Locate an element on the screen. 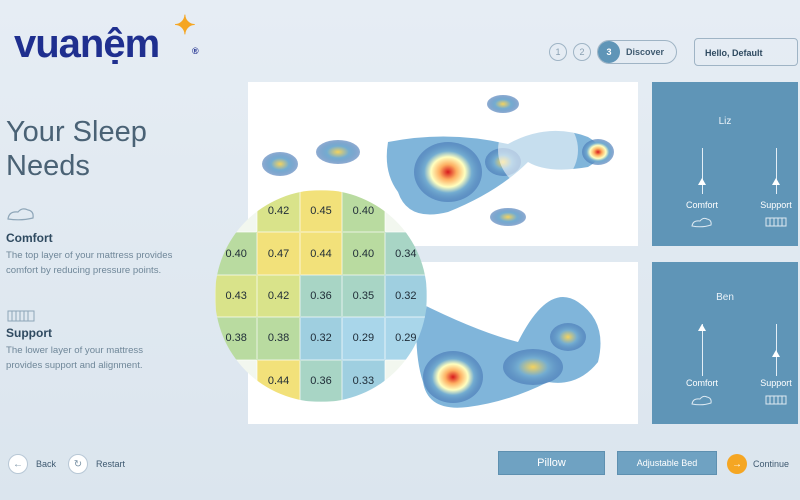  adjustable-bed-button: Adjustable Bed is located at coordinates (667, 463).